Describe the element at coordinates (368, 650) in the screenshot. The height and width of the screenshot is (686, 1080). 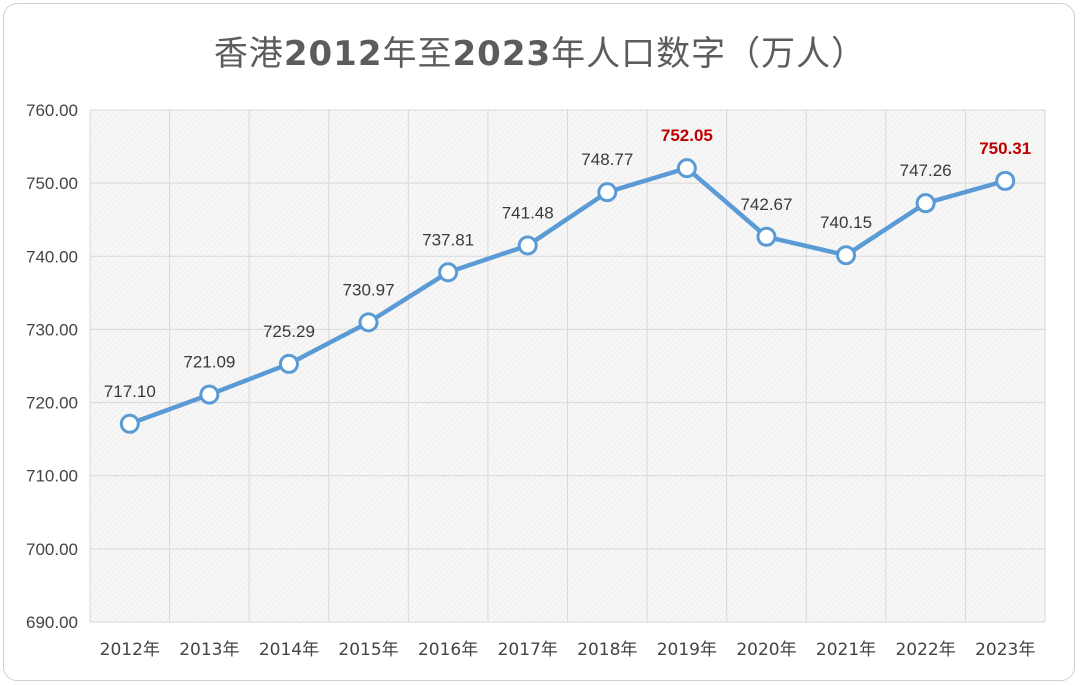
I see `x-tick-label: 2015年` at that location.